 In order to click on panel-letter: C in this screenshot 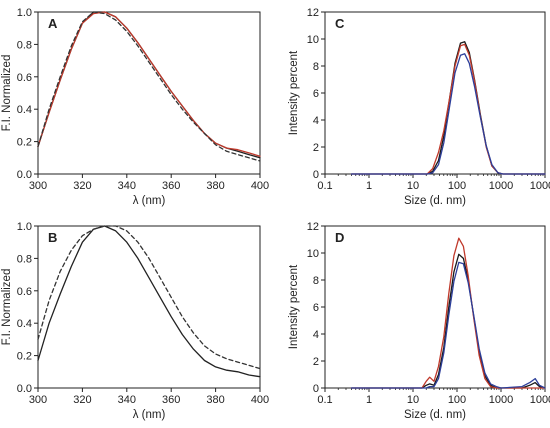, I will do `click(340, 23)`.